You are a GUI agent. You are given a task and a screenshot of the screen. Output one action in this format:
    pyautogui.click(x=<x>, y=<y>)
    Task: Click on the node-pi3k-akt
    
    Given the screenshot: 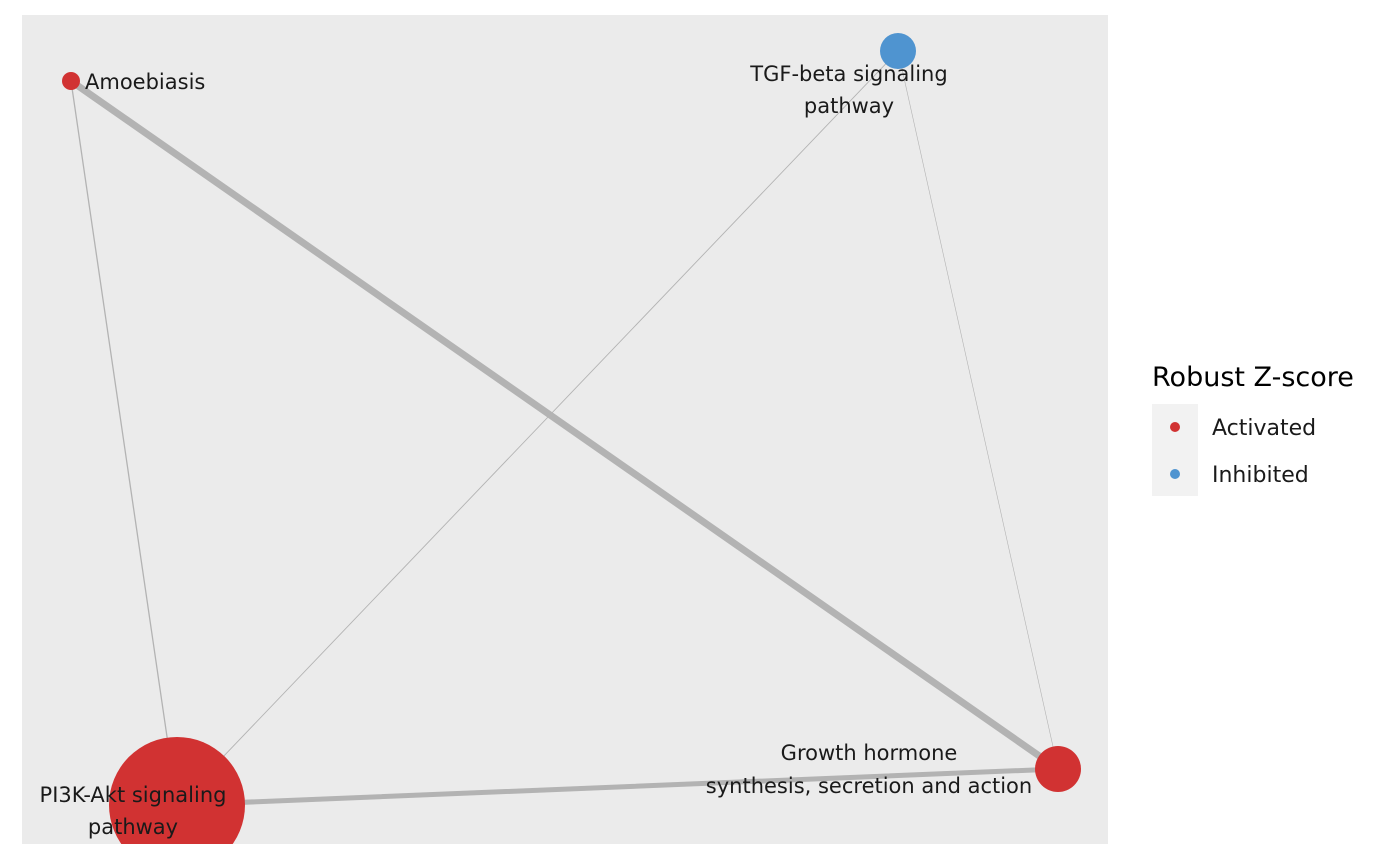 What is the action you would take?
    pyautogui.click(x=177, y=801)
    